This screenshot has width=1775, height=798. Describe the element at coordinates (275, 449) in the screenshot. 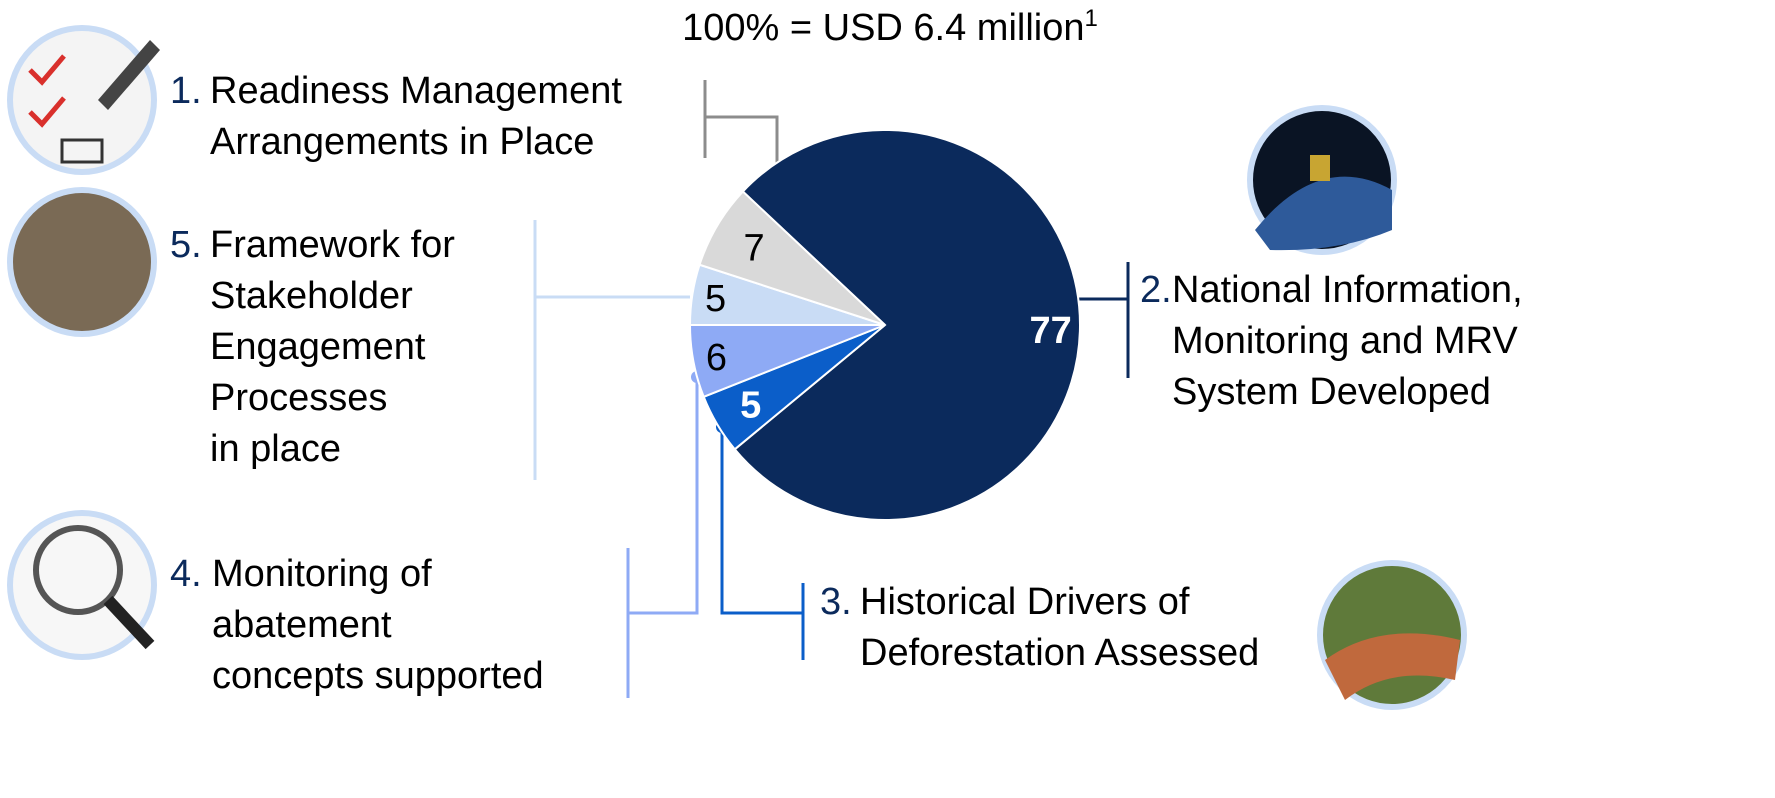

I see `category-label: in place` at that location.